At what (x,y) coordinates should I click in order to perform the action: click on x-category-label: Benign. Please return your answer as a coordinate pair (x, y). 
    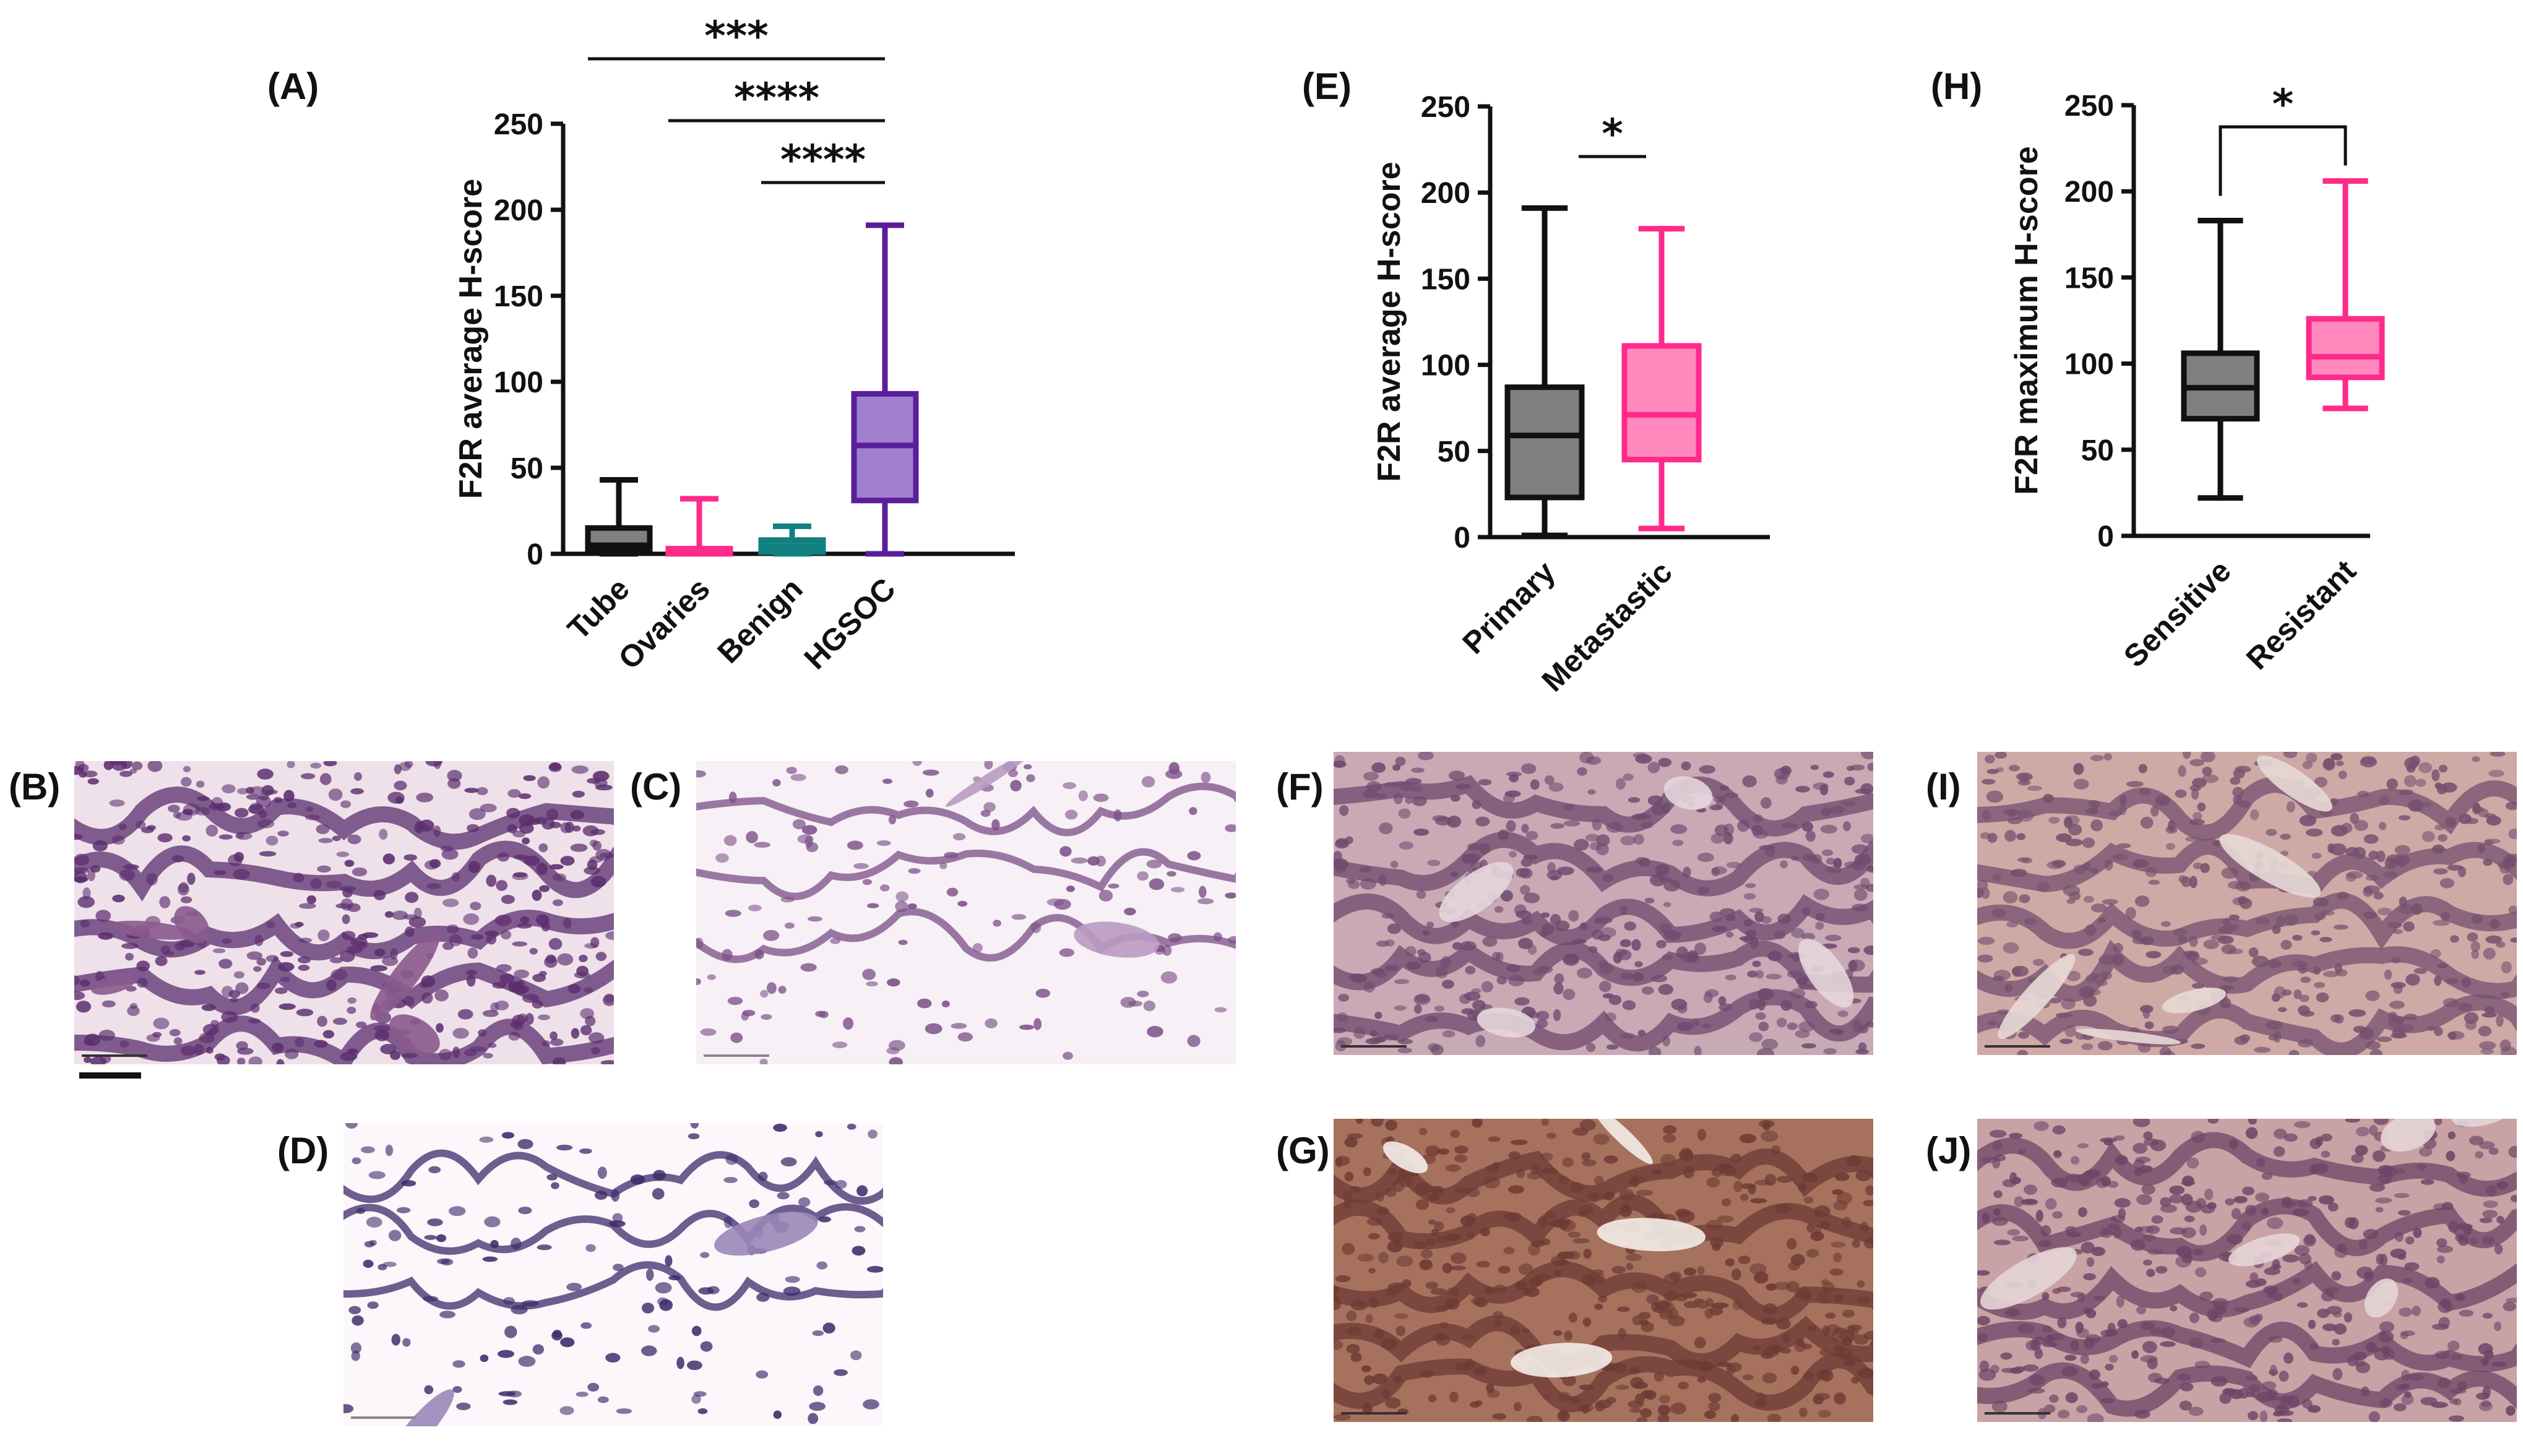
    Looking at the image, I should click on (759, 620).